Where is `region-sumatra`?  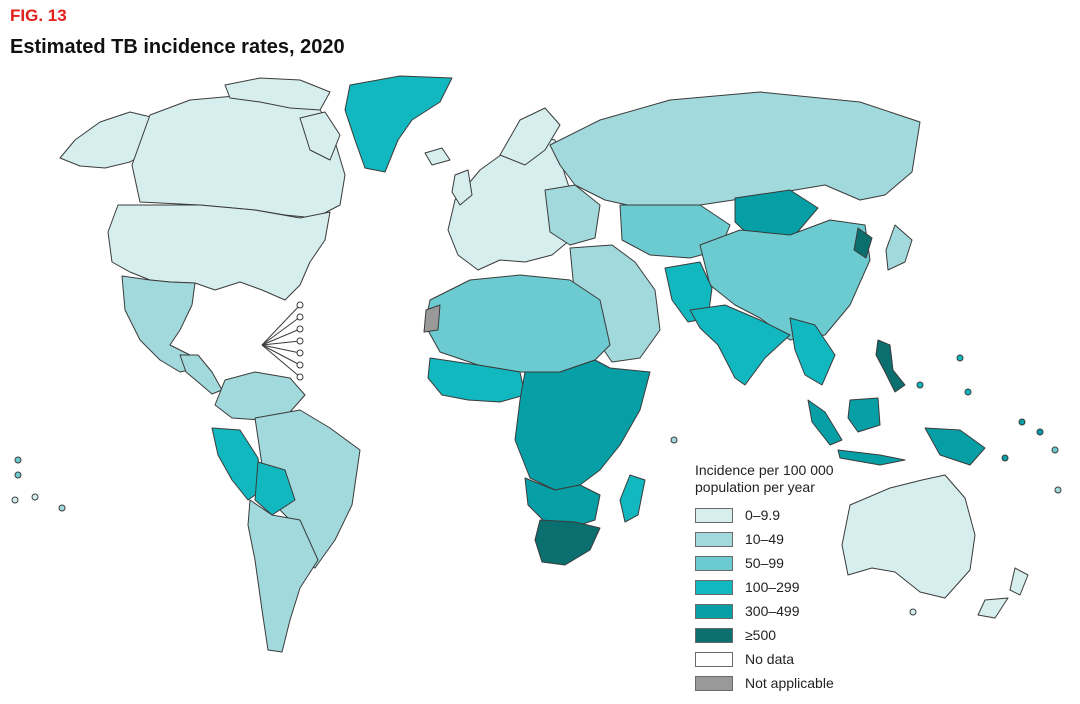 region-sumatra is located at coordinates (825, 422).